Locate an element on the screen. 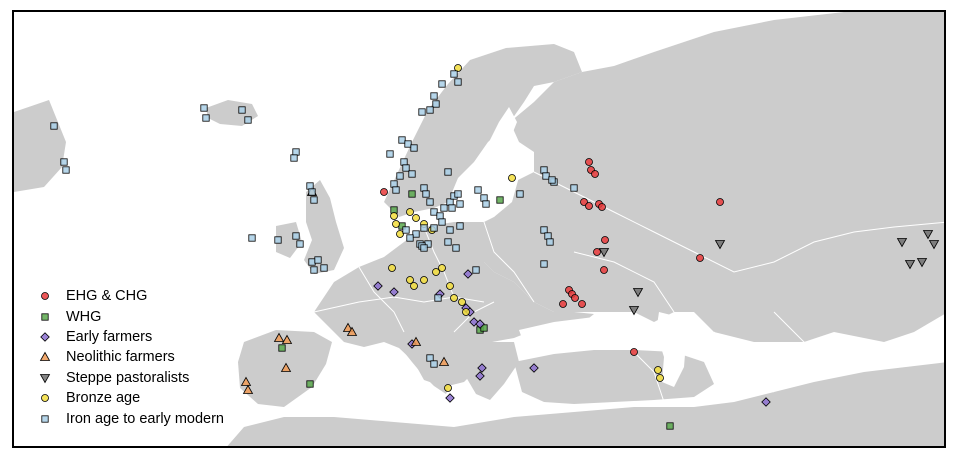 The height and width of the screenshot is (460, 960). legend-item-steppe-pastoralists: Steppe pastoralists is located at coordinates (156, 378).